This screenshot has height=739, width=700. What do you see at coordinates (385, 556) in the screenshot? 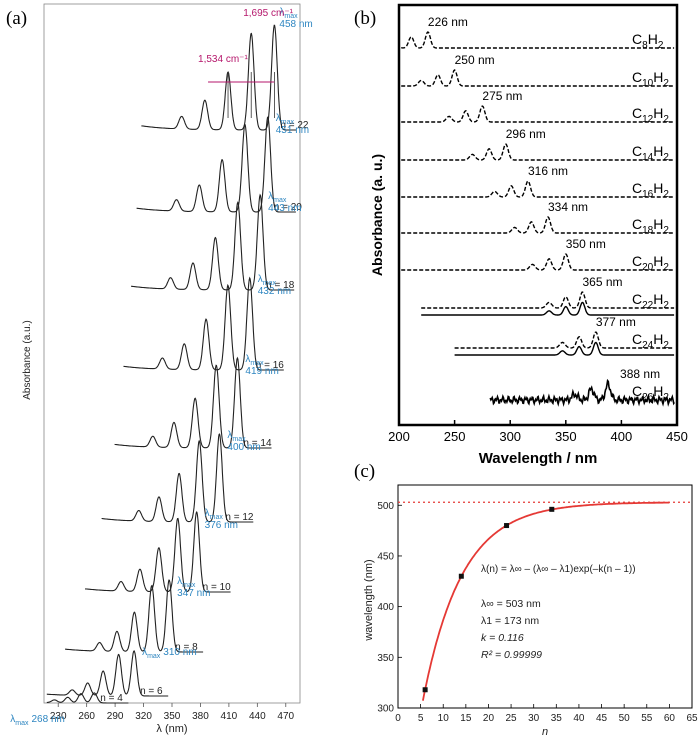
I see `panel-c-y-tick-label-3: 450` at bounding box center [385, 556].